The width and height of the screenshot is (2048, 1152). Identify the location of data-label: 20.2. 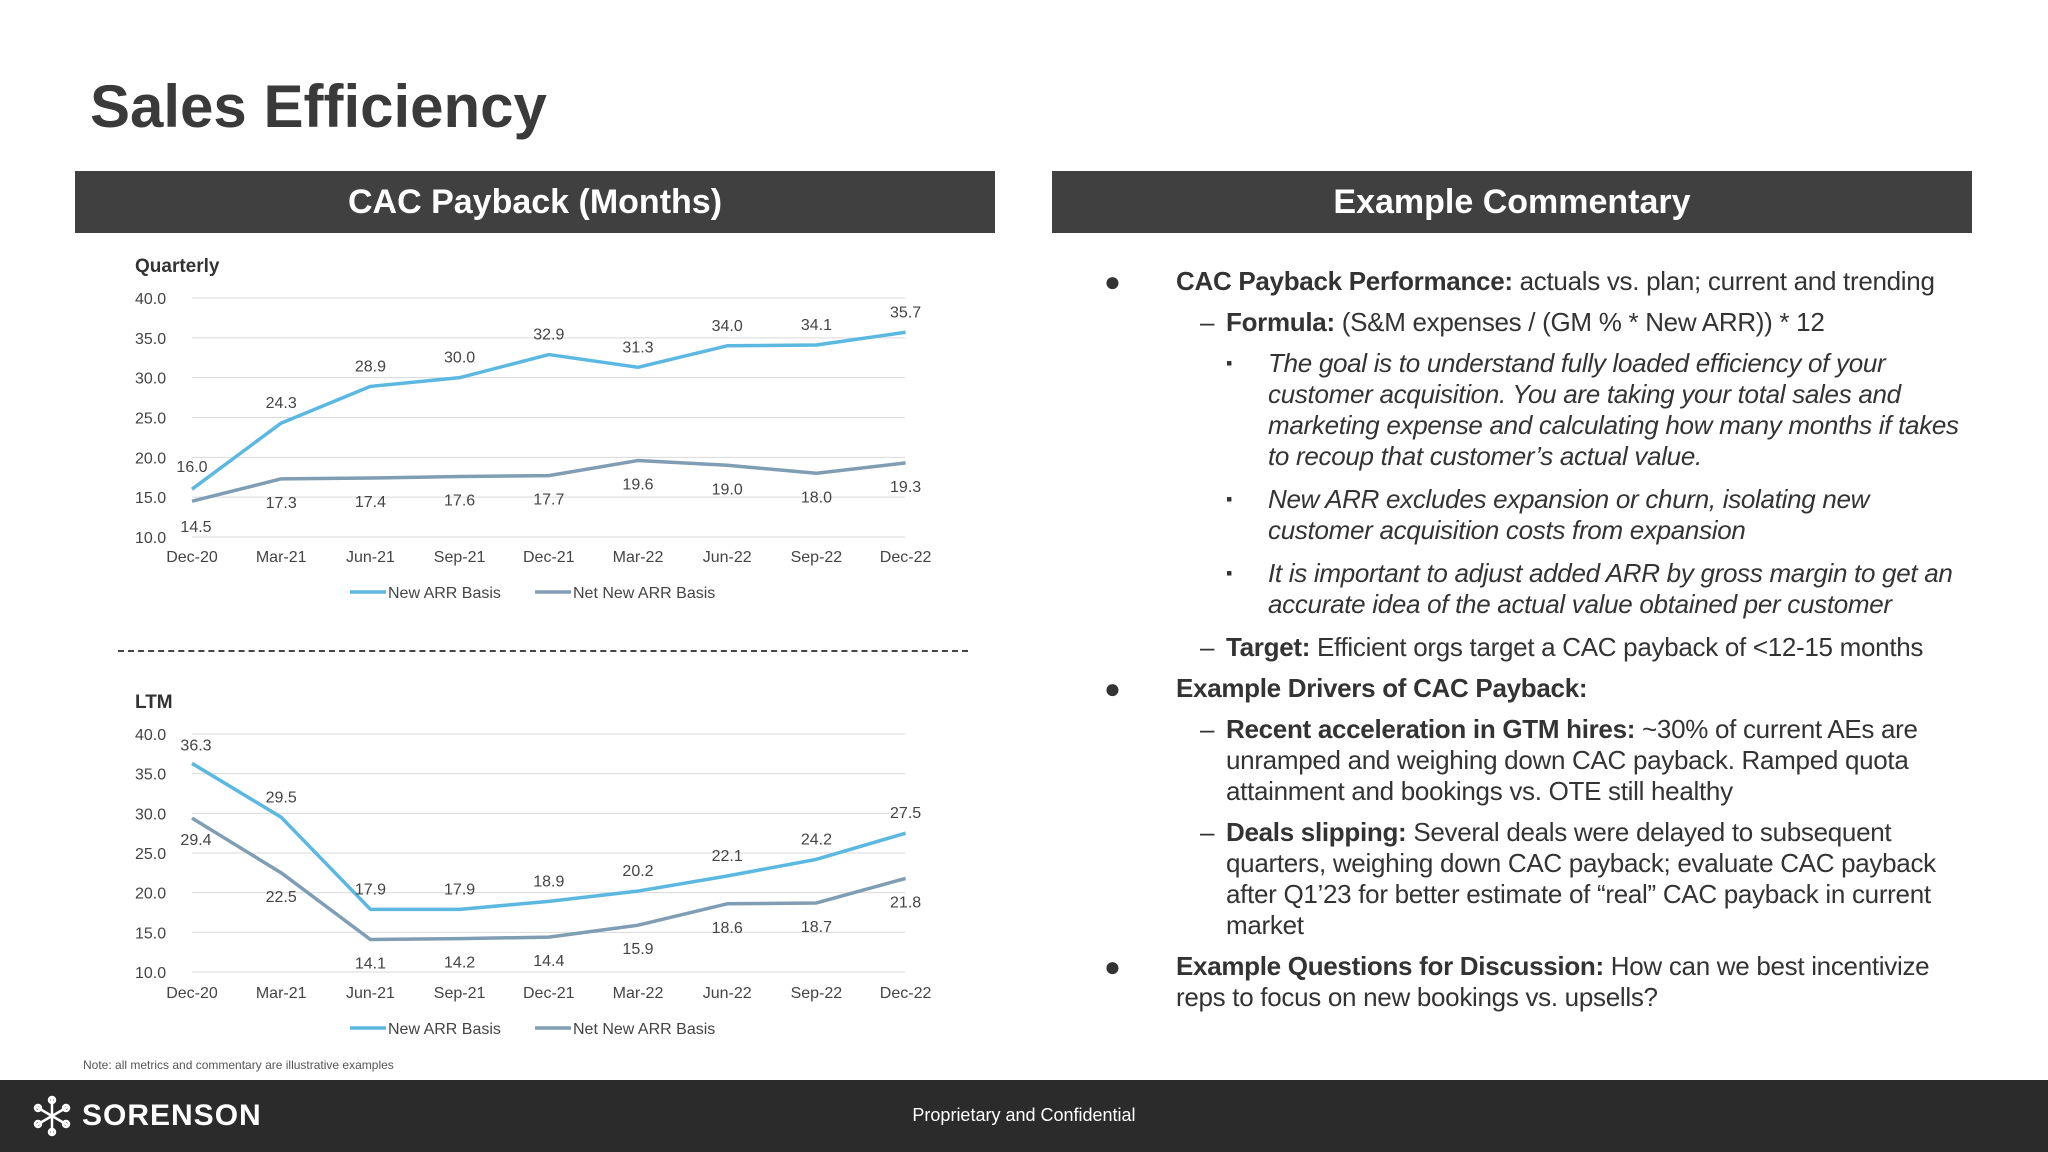
(637, 871).